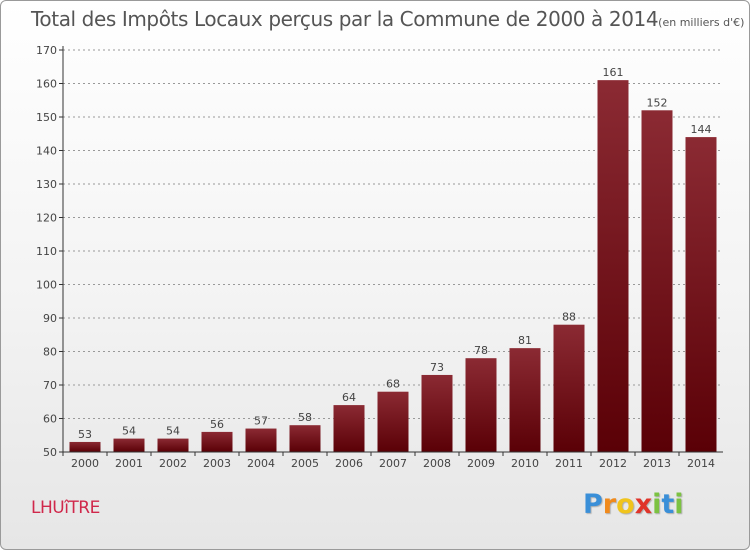 The width and height of the screenshot is (750, 550). What do you see at coordinates (701, 294) in the screenshot?
I see `bar-2014` at bounding box center [701, 294].